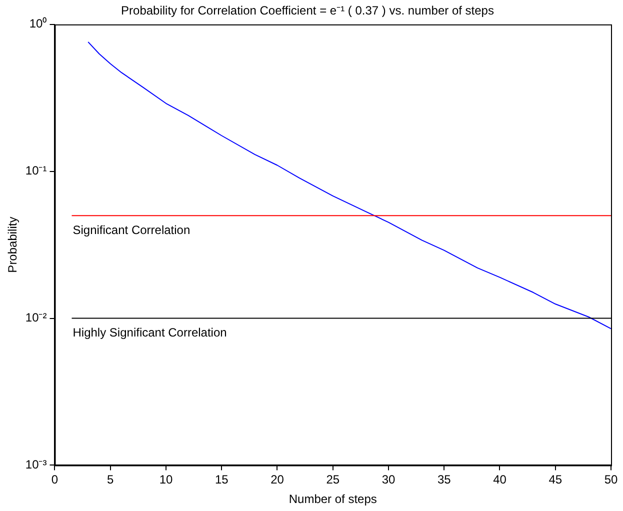  What do you see at coordinates (307, 11) in the screenshot?
I see `chart-title: Probability for Correlation Coefficient = e⁻¹ ( 0.37 ) vs. number of steps` at bounding box center [307, 11].